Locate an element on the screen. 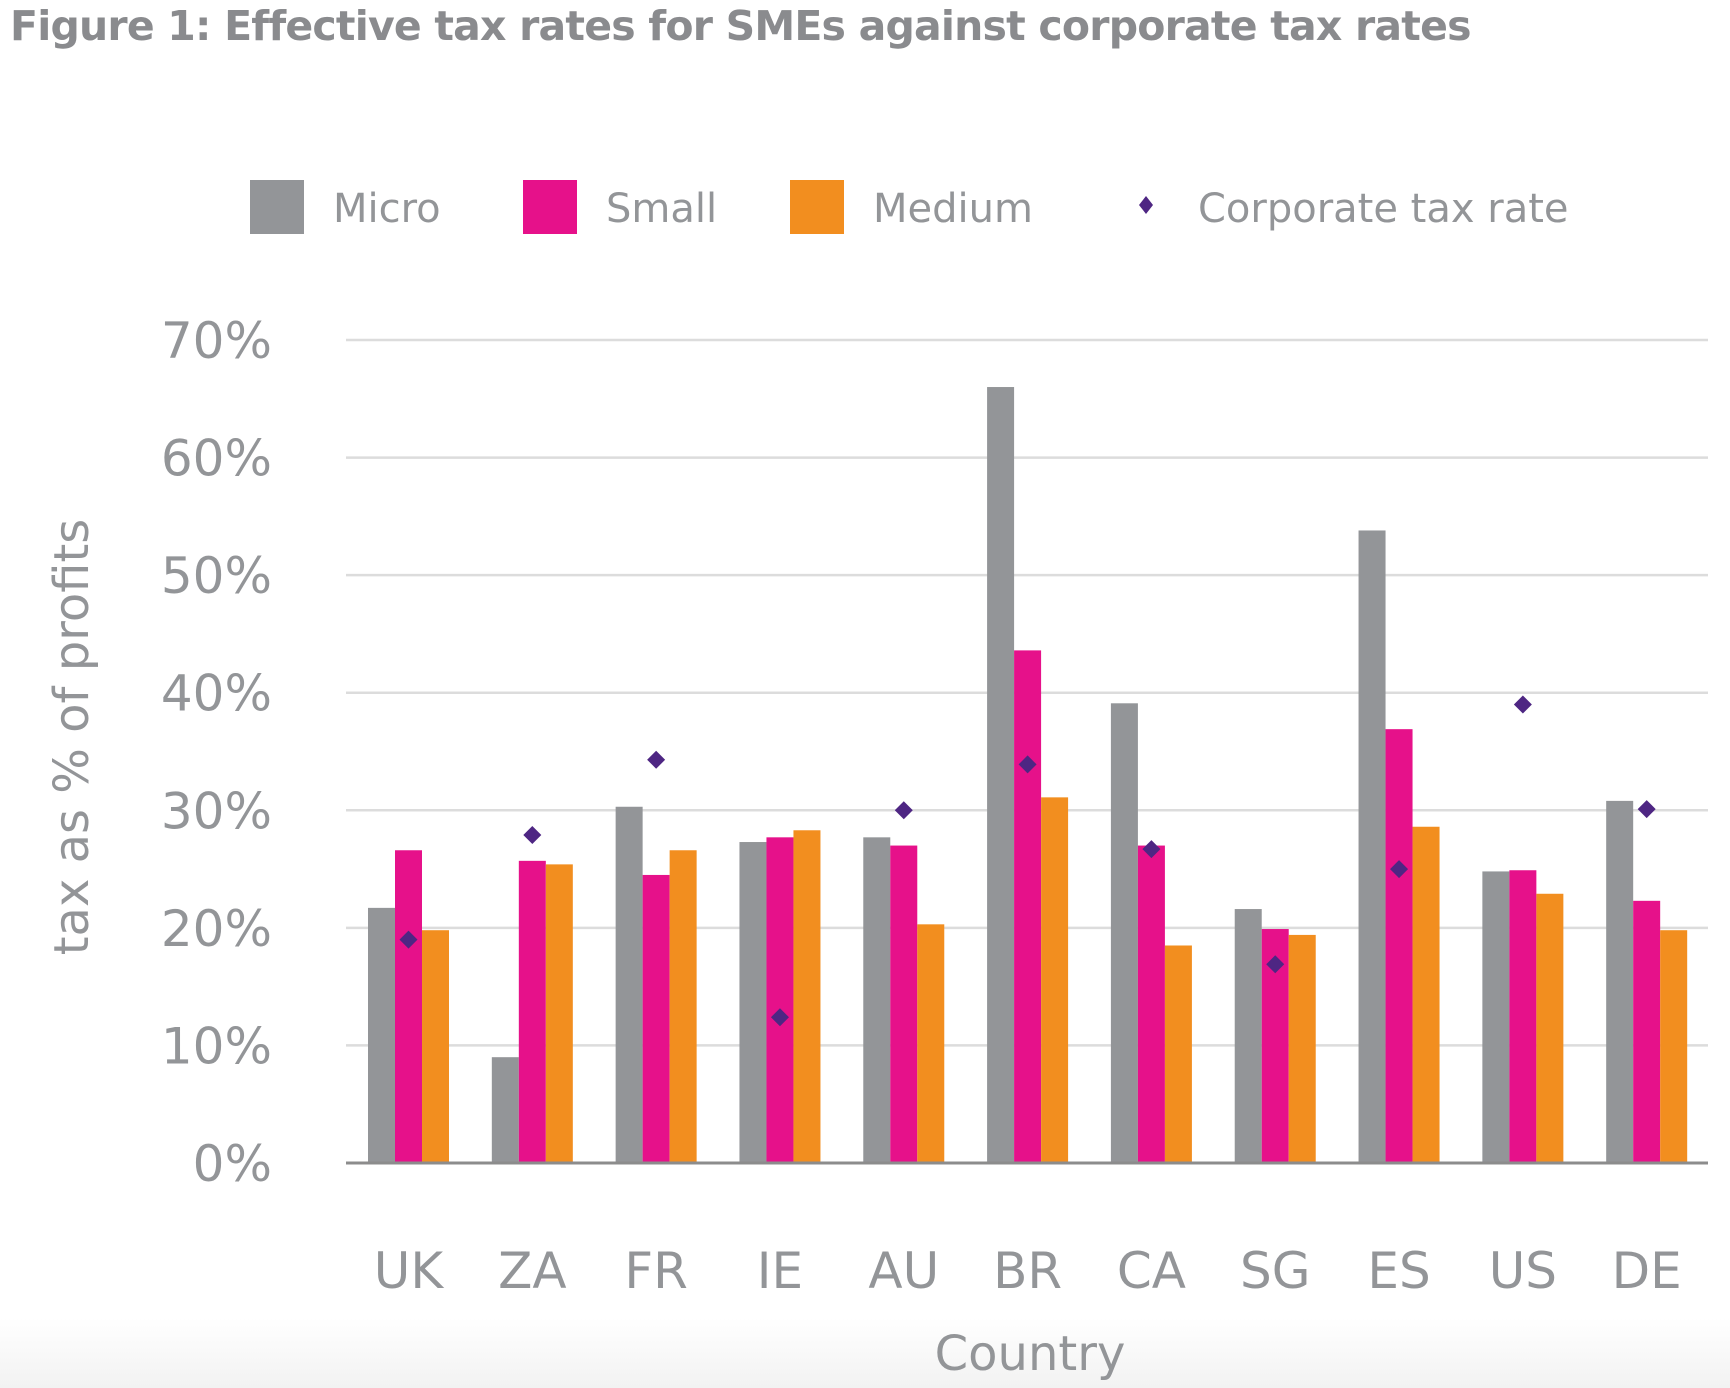  y-axis-ticks: 0% 10% 20% 30% 40% 50% 60% 70% is located at coordinates (216, 752).